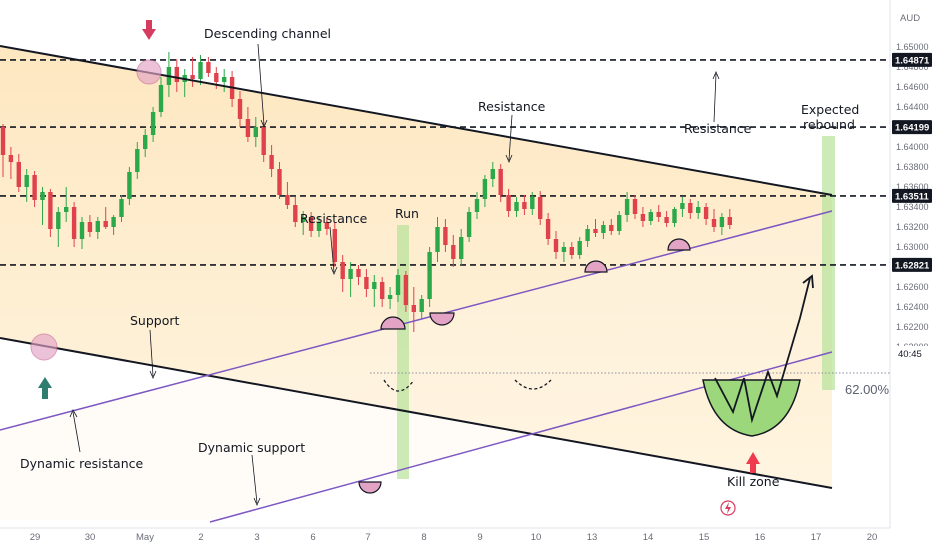  What do you see at coordinates (912, 353) in the screenshot?
I see `current-price-tag: 40:45` at bounding box center [912, 353].